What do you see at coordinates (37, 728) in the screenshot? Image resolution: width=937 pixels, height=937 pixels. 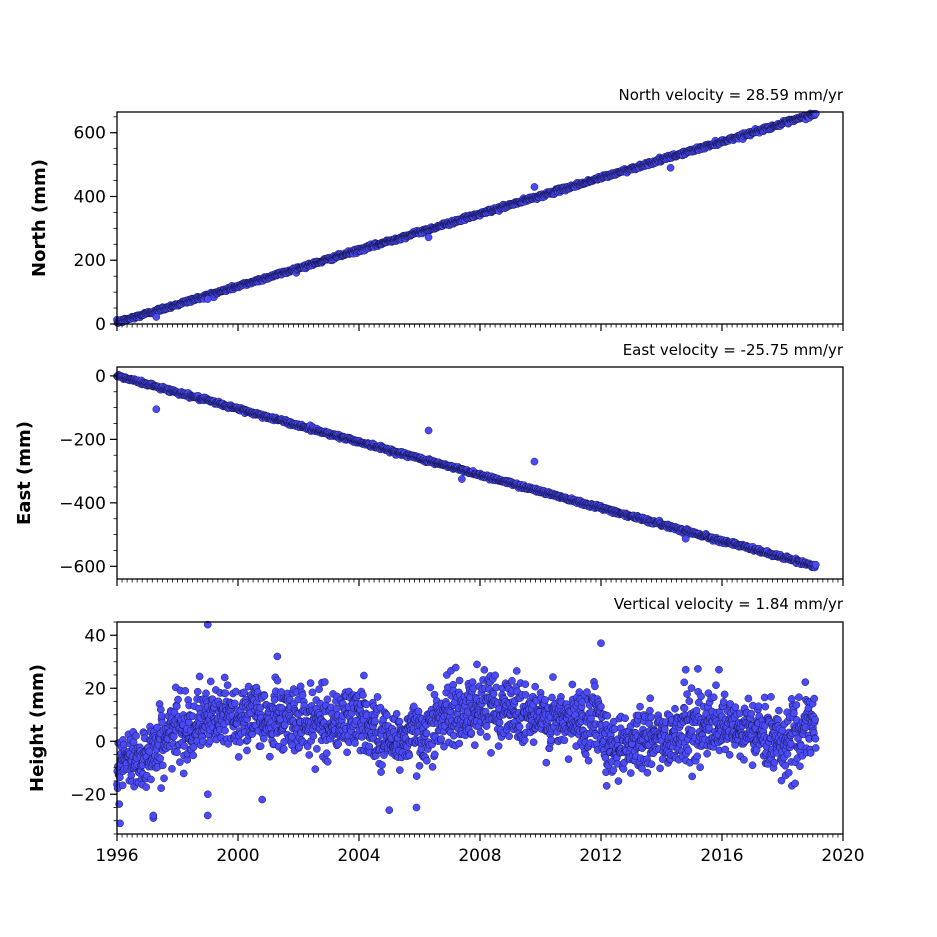 I see `height-y-axis-label: Height (mm)` at bounding box center [37, 728].